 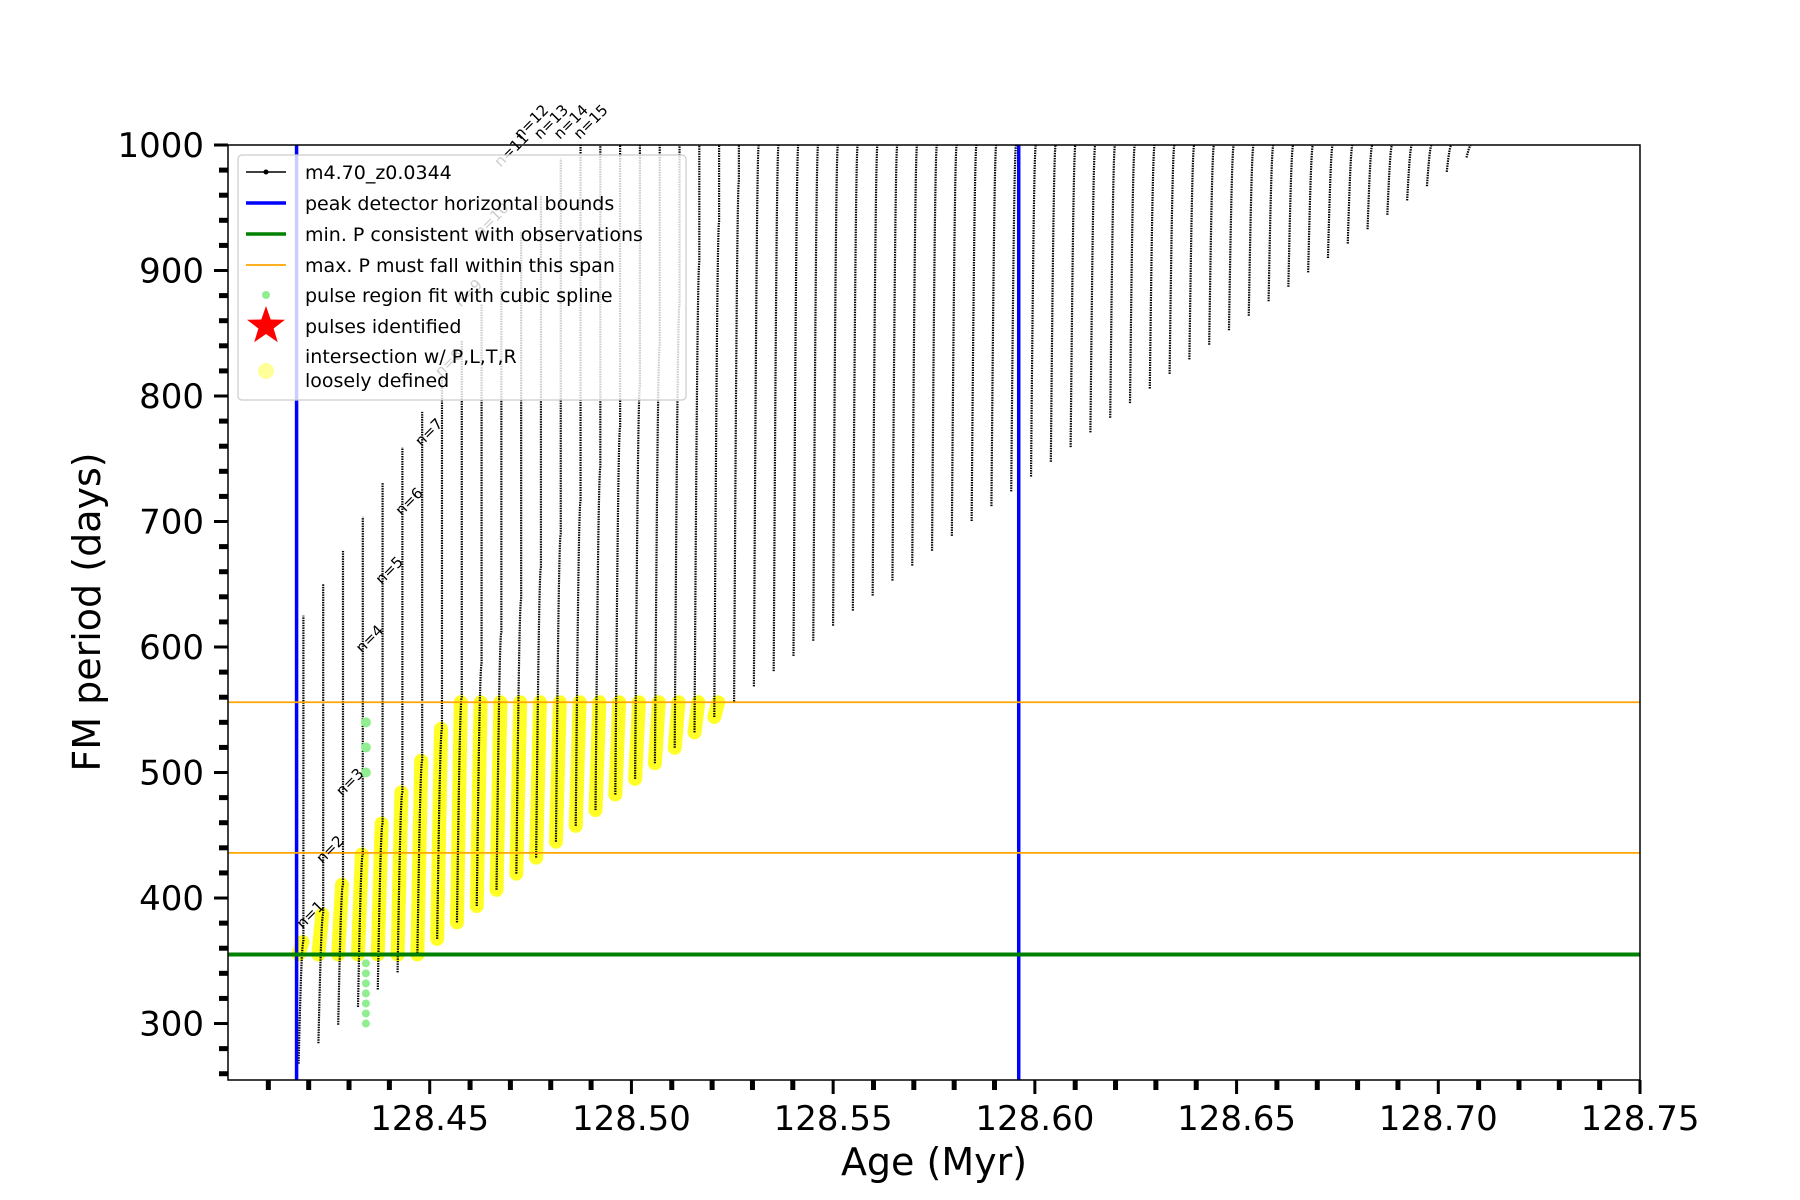 I want to click on legend-label: pulse region fit with cubic spline, so click(x=459, y=296).